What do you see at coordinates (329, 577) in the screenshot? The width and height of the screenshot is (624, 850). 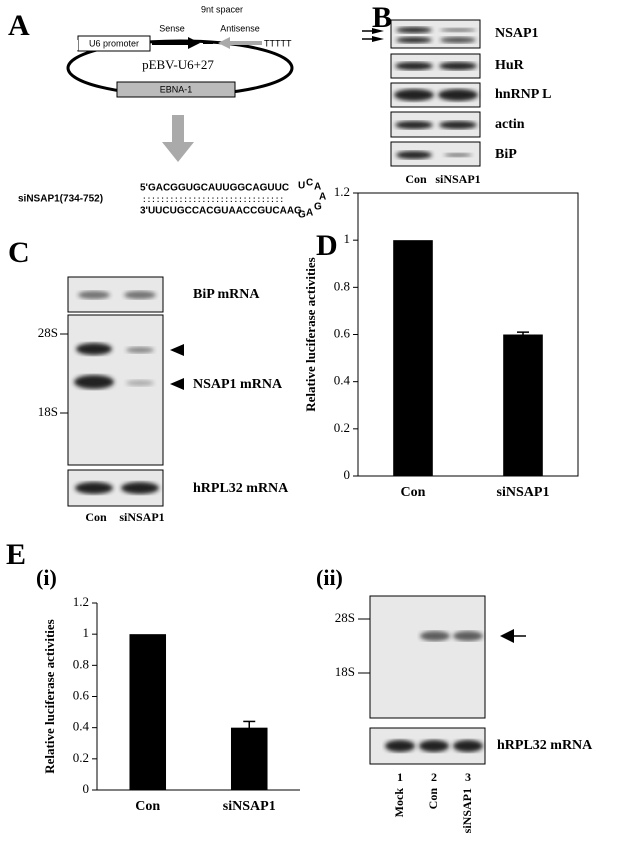 I see `subpanel-label: (ii)` at bounding box center [329, 577].